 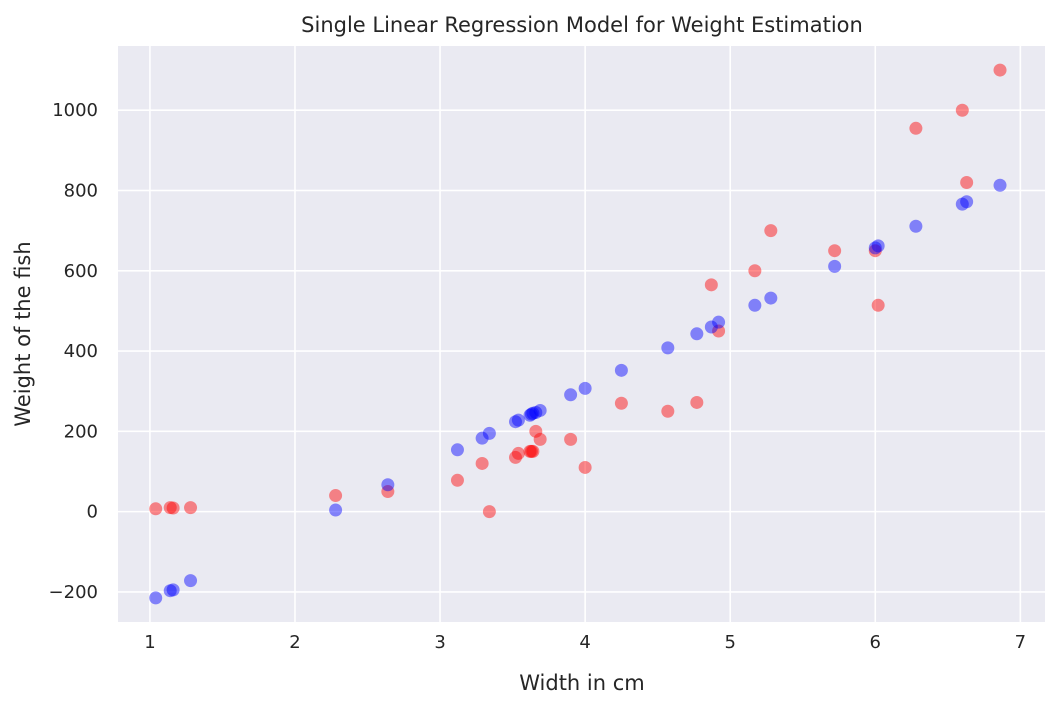 I want to click on x-tick-label: 5, so click(x=729, y=642).